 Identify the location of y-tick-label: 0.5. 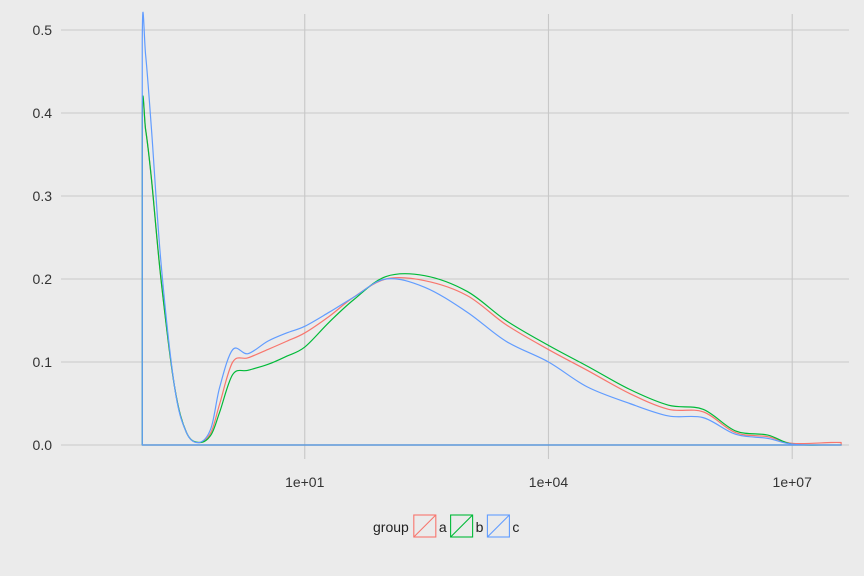
(43, 30).